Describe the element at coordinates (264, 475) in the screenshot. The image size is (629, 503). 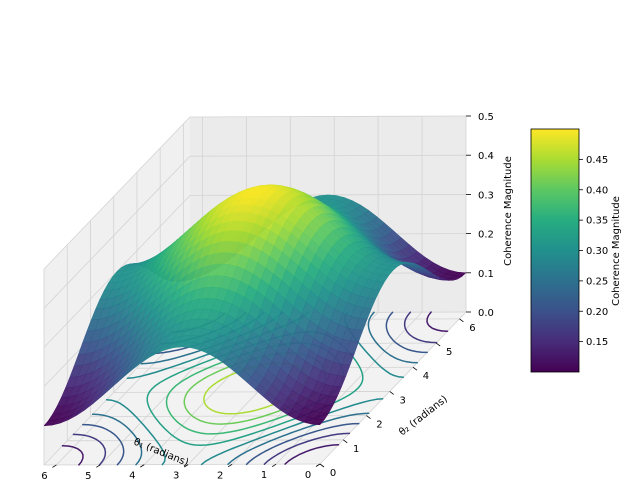
I see `x-tick-label: 1` at that location.